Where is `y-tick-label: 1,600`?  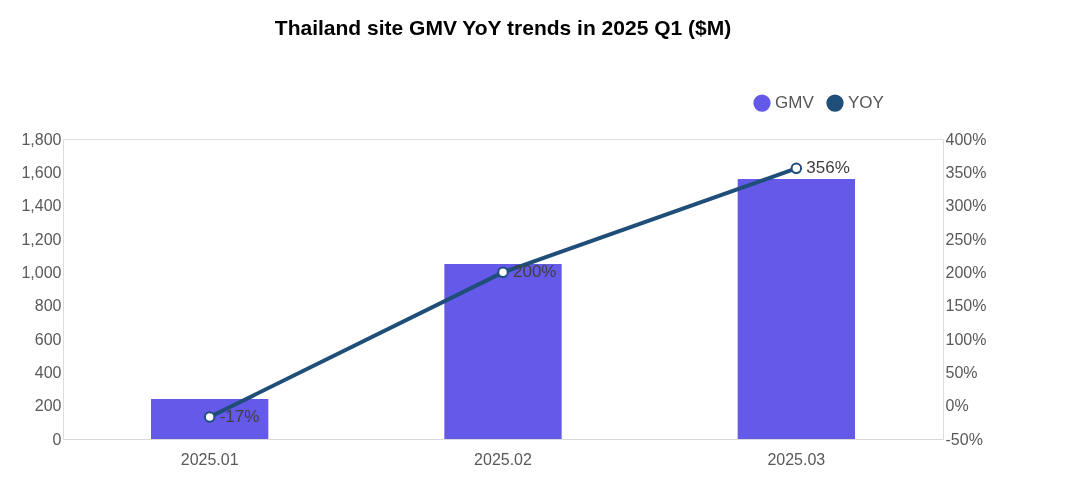
y-tick-label: 1,600 is located at coordinates (41, 172).